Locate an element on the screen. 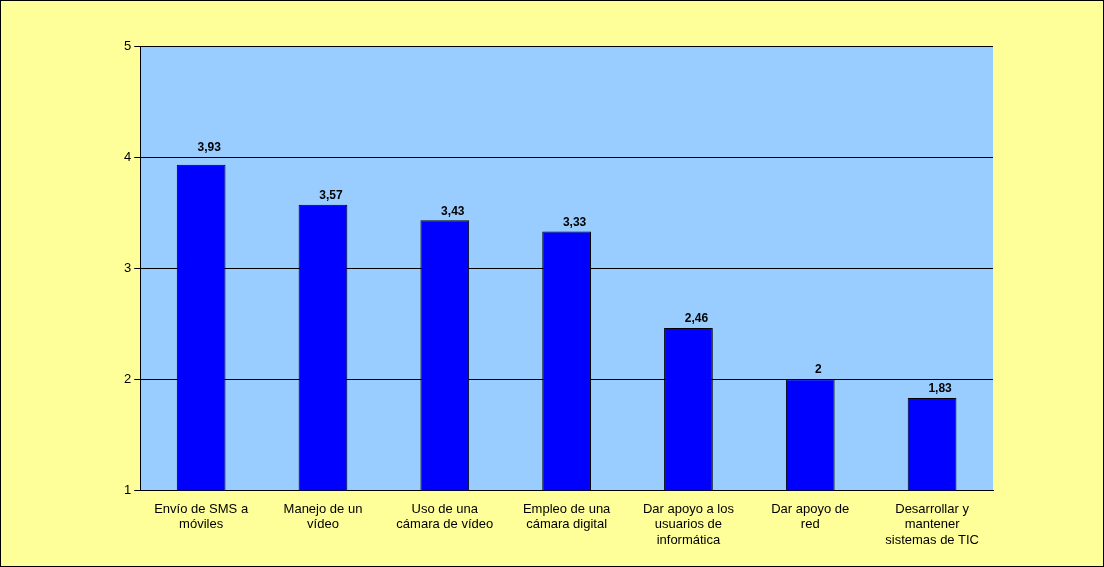 Image resolution: width=1104 pixels, height=567 pixels. data-label: 3,33 is located at coordinates (574, 221).